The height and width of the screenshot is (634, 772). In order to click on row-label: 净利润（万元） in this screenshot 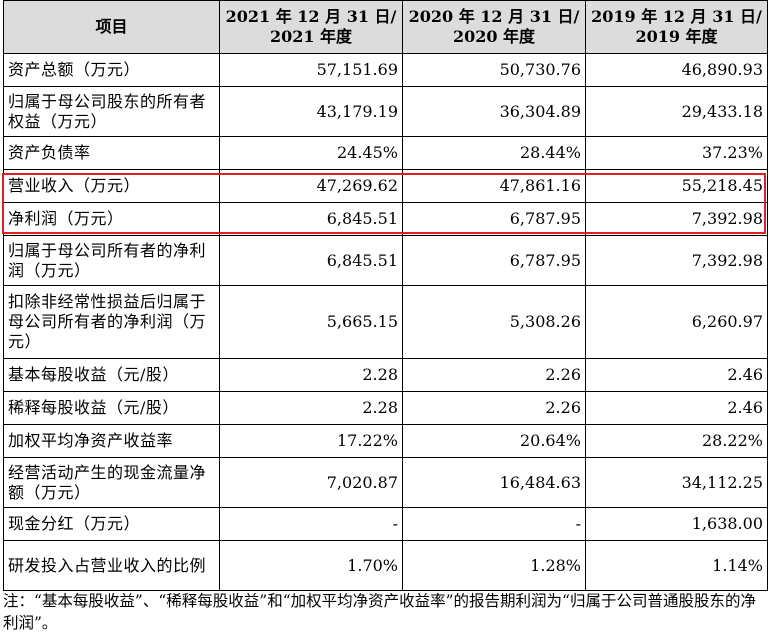, I will do `click(111, 219)`.